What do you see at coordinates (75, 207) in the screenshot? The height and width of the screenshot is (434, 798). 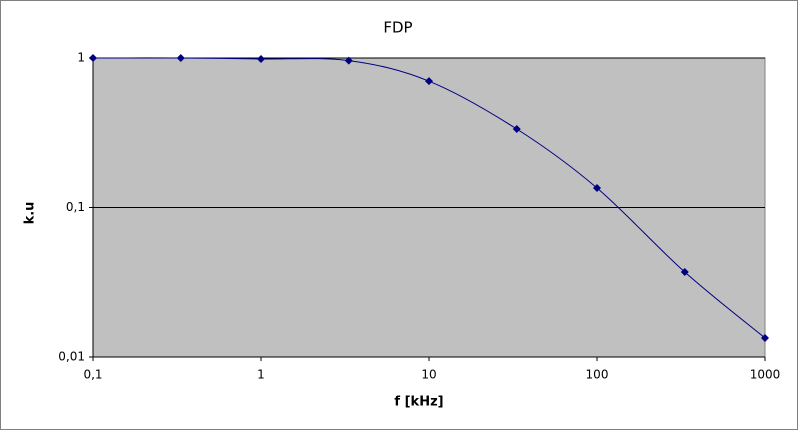 I see `y-tick-label: 0,1` at bounding box center [75, 207].